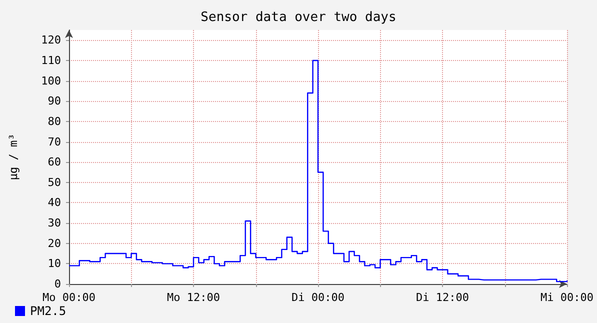  Describe the element at coordinates (193, 297) in the screenshot. I see `x-tick-label: Mo 12:00` at that location.